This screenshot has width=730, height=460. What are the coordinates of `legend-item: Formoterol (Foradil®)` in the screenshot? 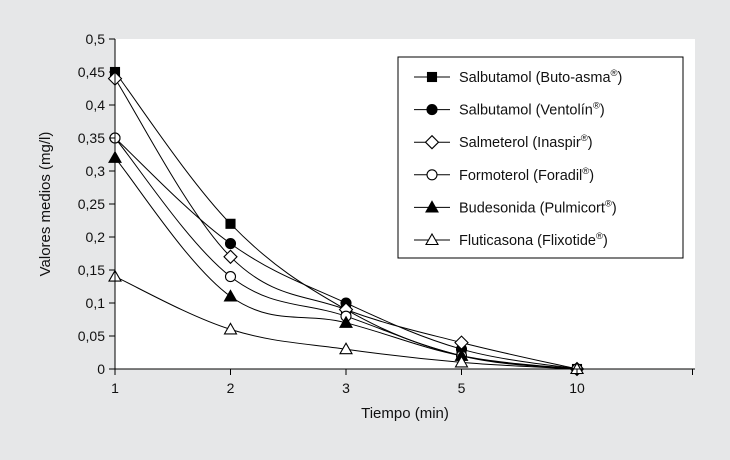 It's located at (504, 175).